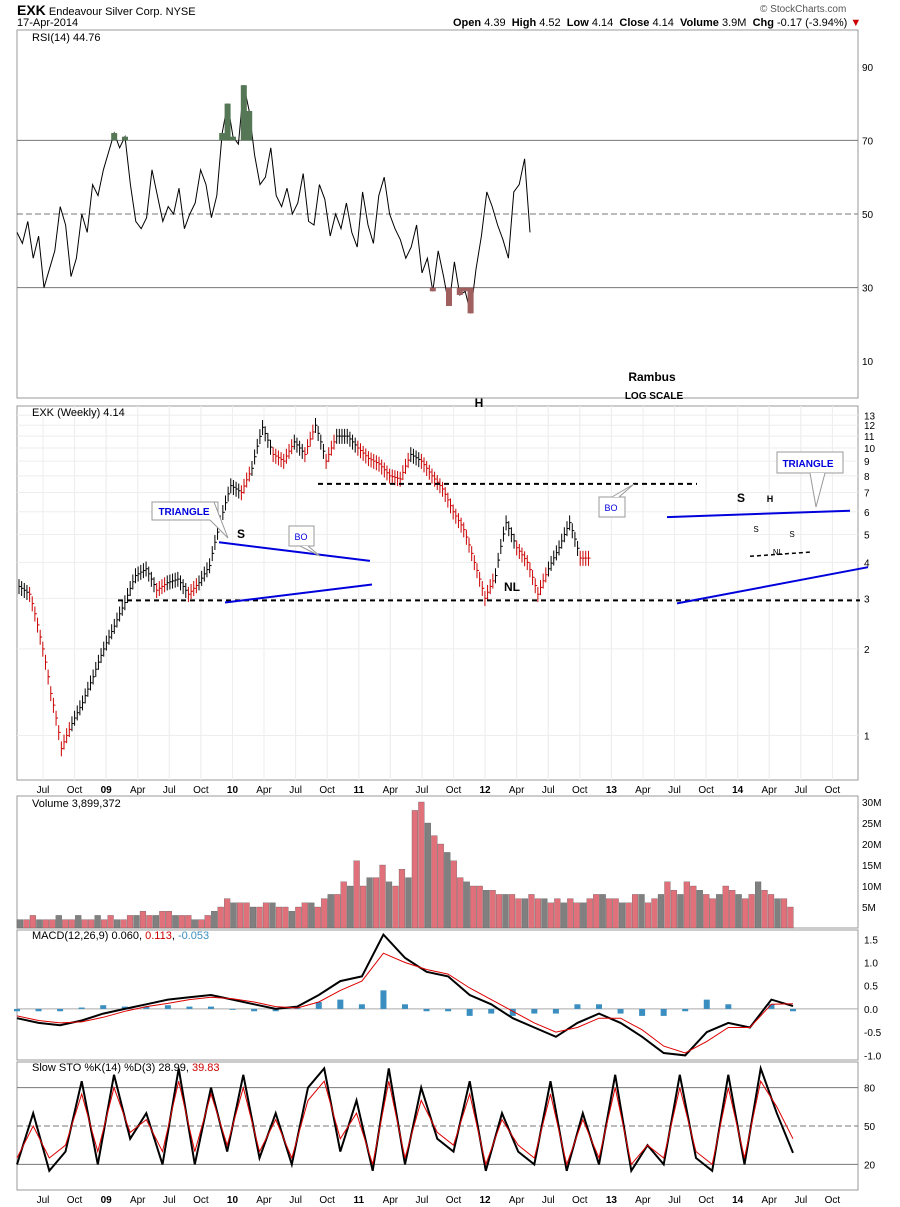 The width and height of the screenshot is (900, 1207). What do you see at coordinates (193, 936) in the screenshot?
I see `macd-legend-hist: -0.053` at bounding box center [193, 936].